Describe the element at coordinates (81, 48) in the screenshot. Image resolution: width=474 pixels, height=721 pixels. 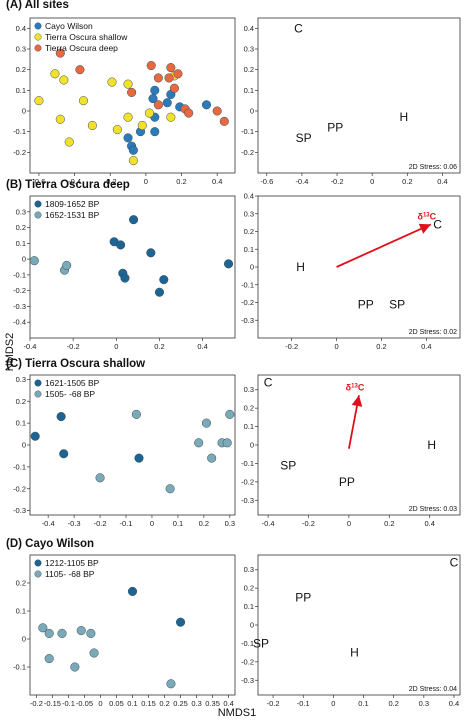
I see `legend-label: Tierra Oscura deep` at that location.